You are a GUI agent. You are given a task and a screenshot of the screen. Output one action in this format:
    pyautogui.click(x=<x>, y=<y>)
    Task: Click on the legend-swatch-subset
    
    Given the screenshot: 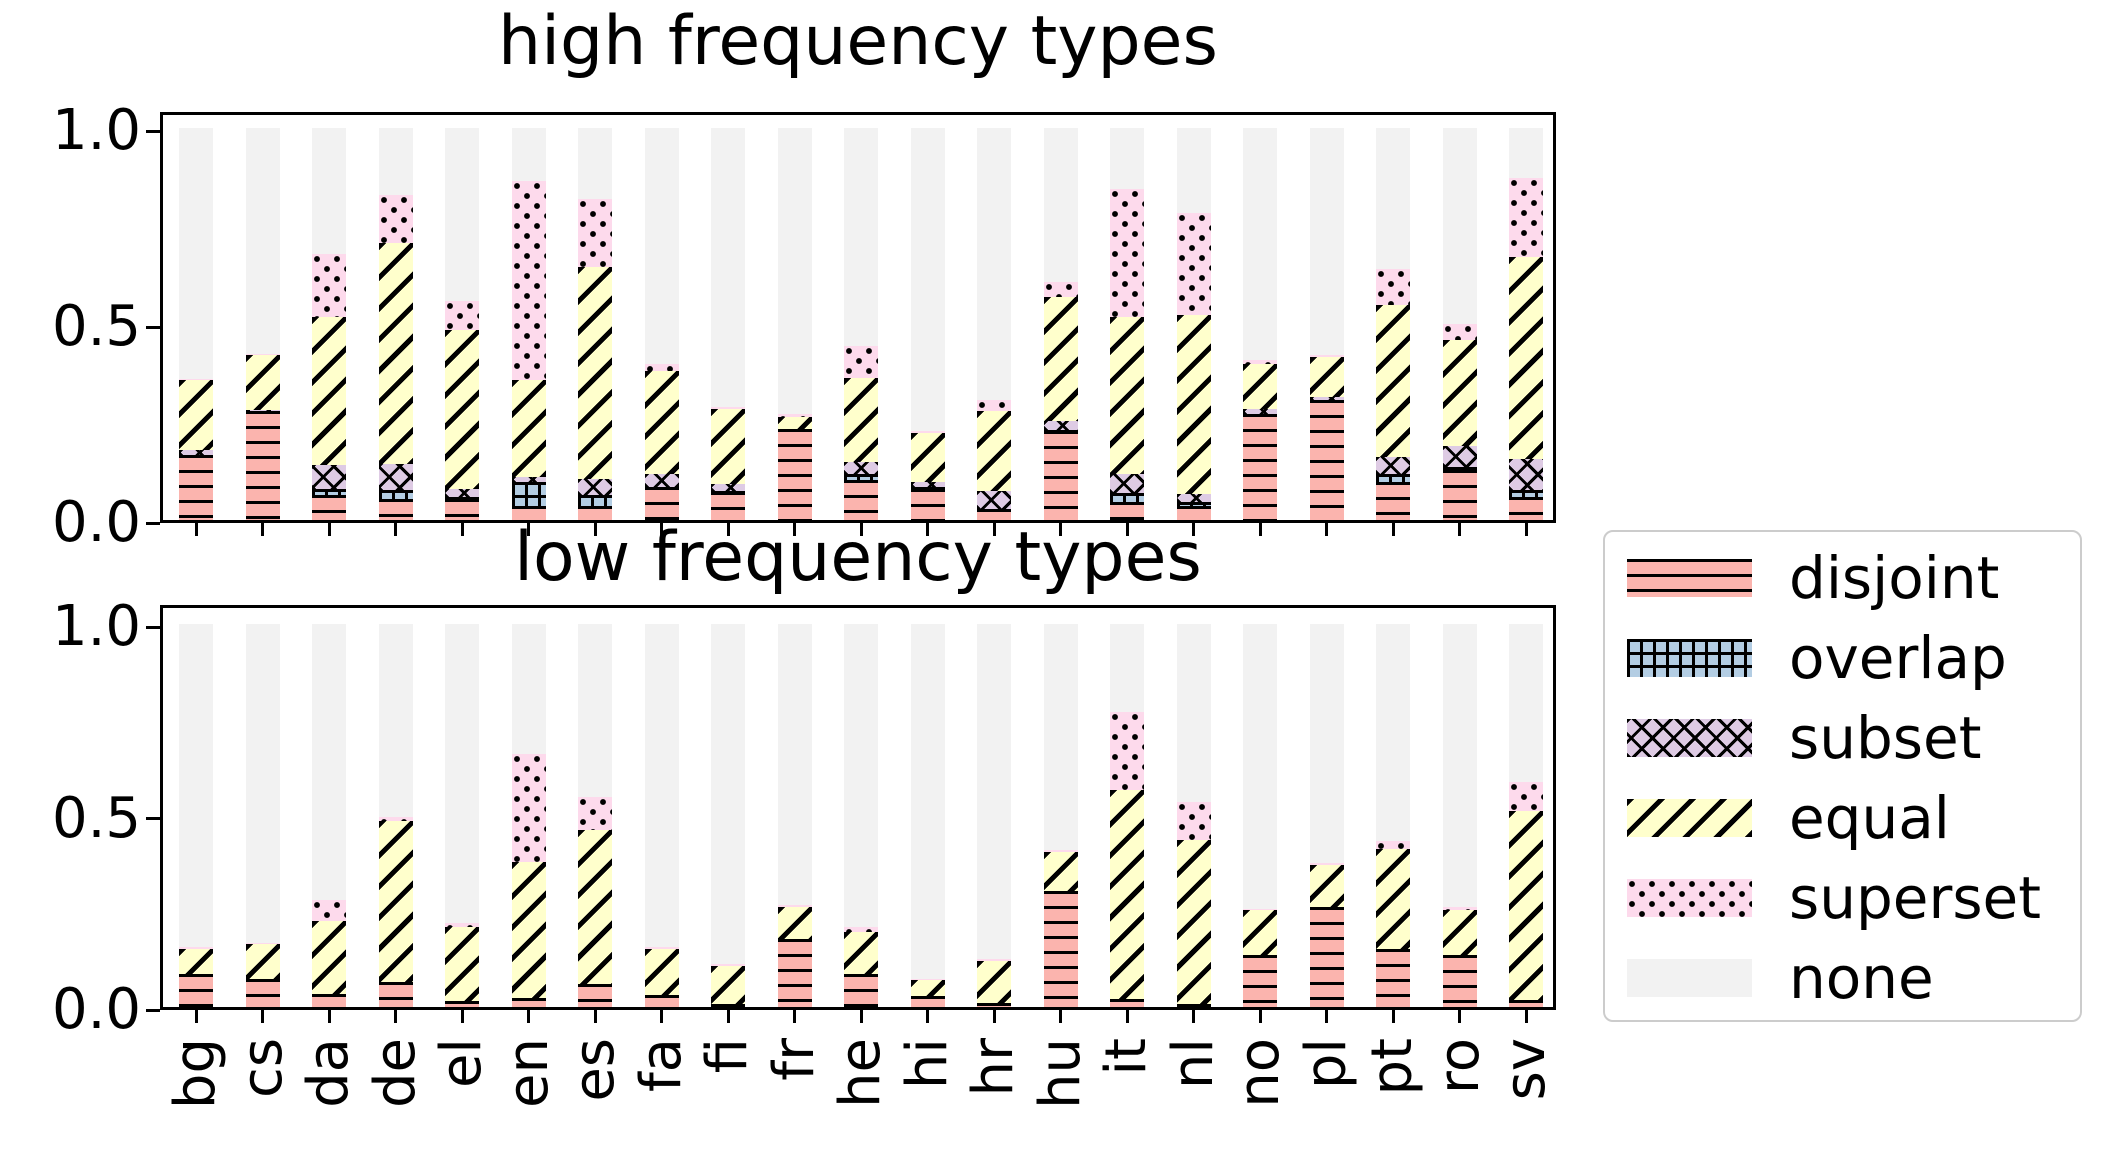 What is the action you would take?
    pyautogui.click(x=1689, y=738)
    